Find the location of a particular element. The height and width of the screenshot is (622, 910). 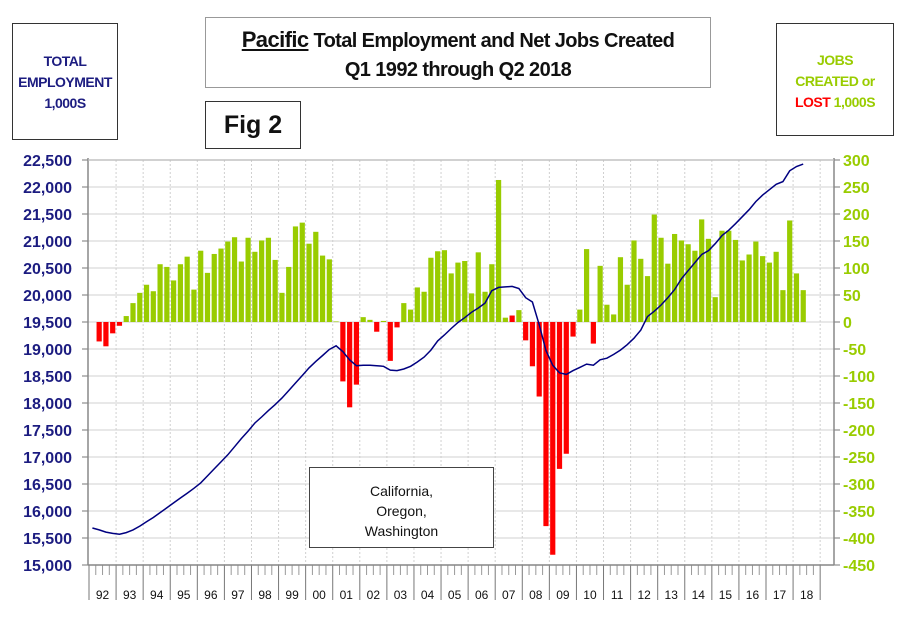

x-axis-tick-label: 99 is located at coordinates (292, 595).